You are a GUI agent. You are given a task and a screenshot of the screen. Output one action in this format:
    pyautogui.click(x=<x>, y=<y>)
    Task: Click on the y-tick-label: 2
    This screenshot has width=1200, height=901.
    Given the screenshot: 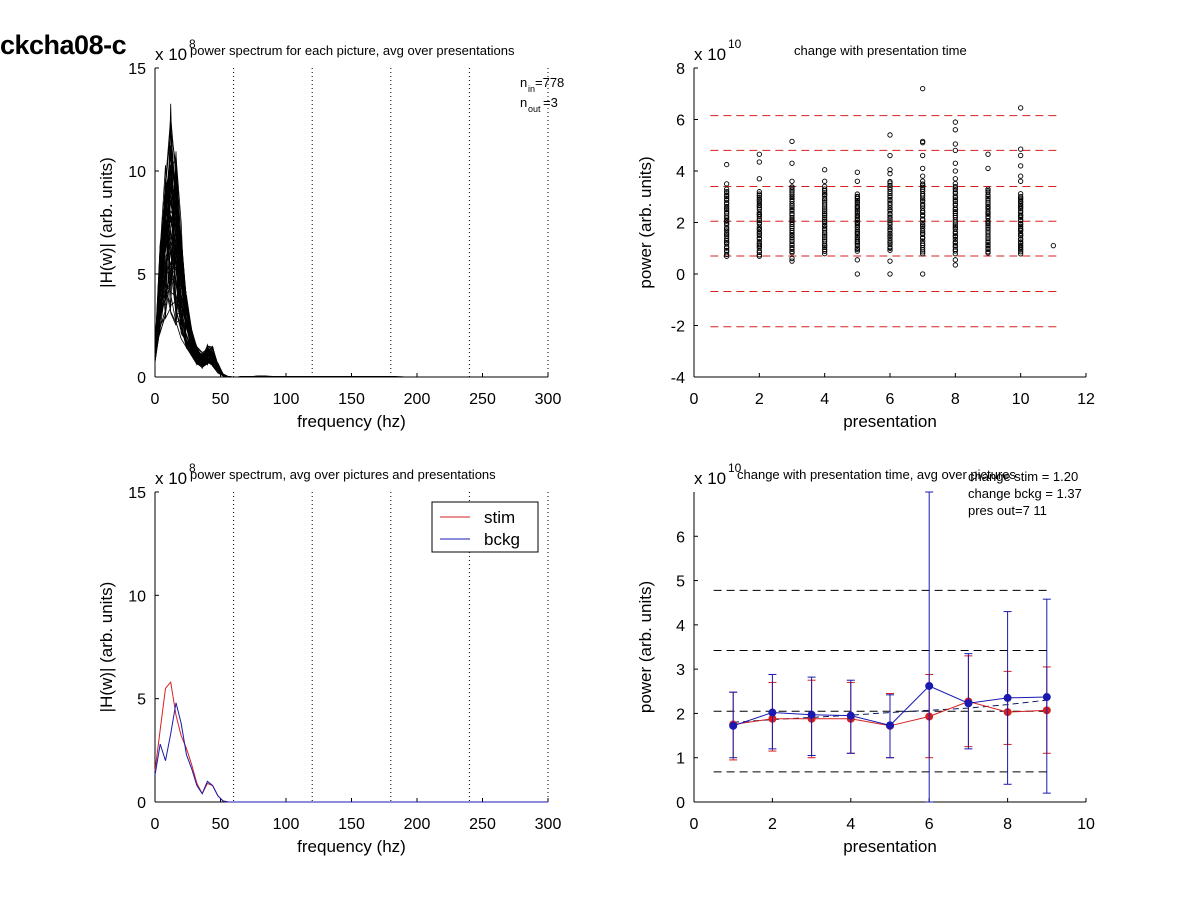 What is the action you would take?
    pyautogui.click(x=680, y=714)
    